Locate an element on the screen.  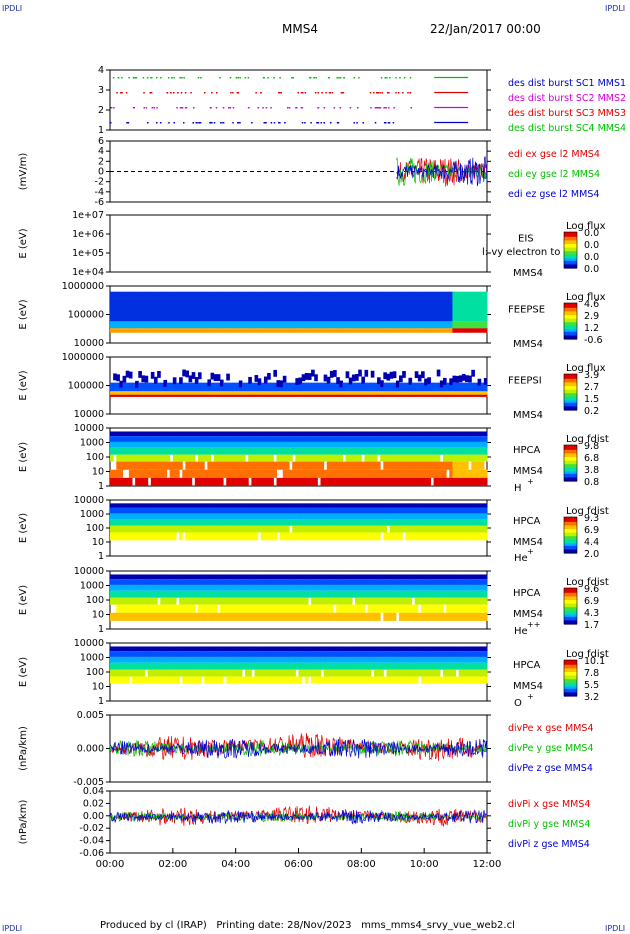
colorbar-frame-hpca_he is located at coordinates (570, 535).